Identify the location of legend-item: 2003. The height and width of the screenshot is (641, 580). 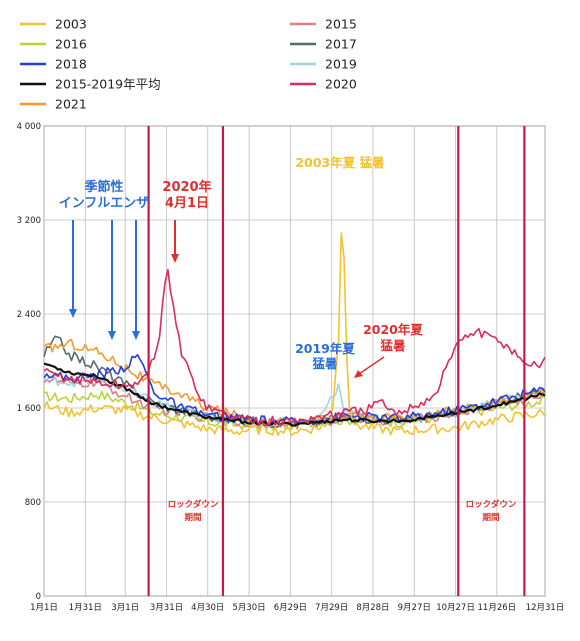
(53, 24).